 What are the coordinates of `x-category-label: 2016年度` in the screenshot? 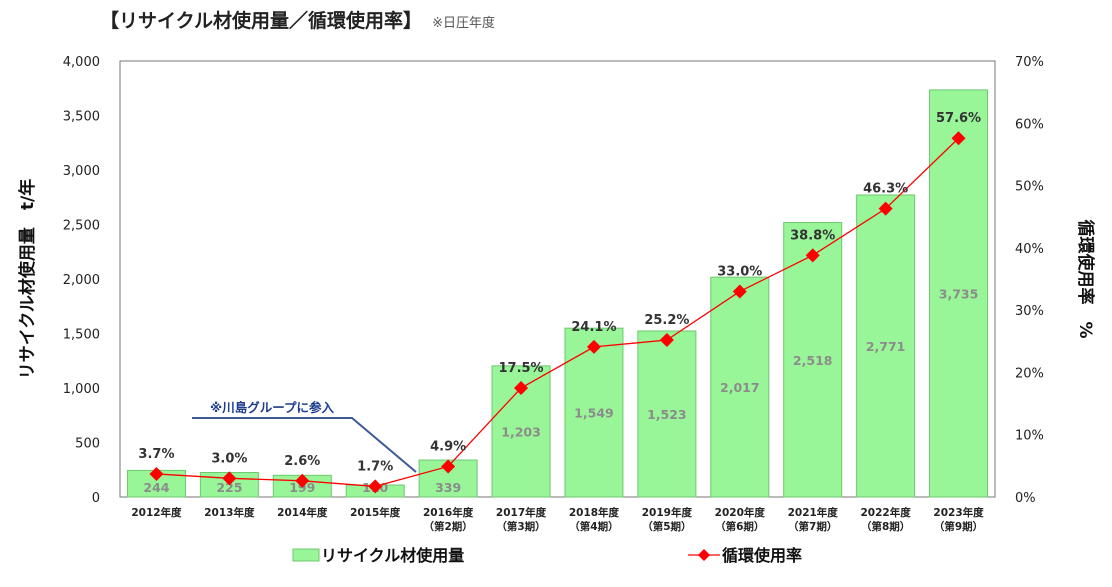 It's located at (448, 512).